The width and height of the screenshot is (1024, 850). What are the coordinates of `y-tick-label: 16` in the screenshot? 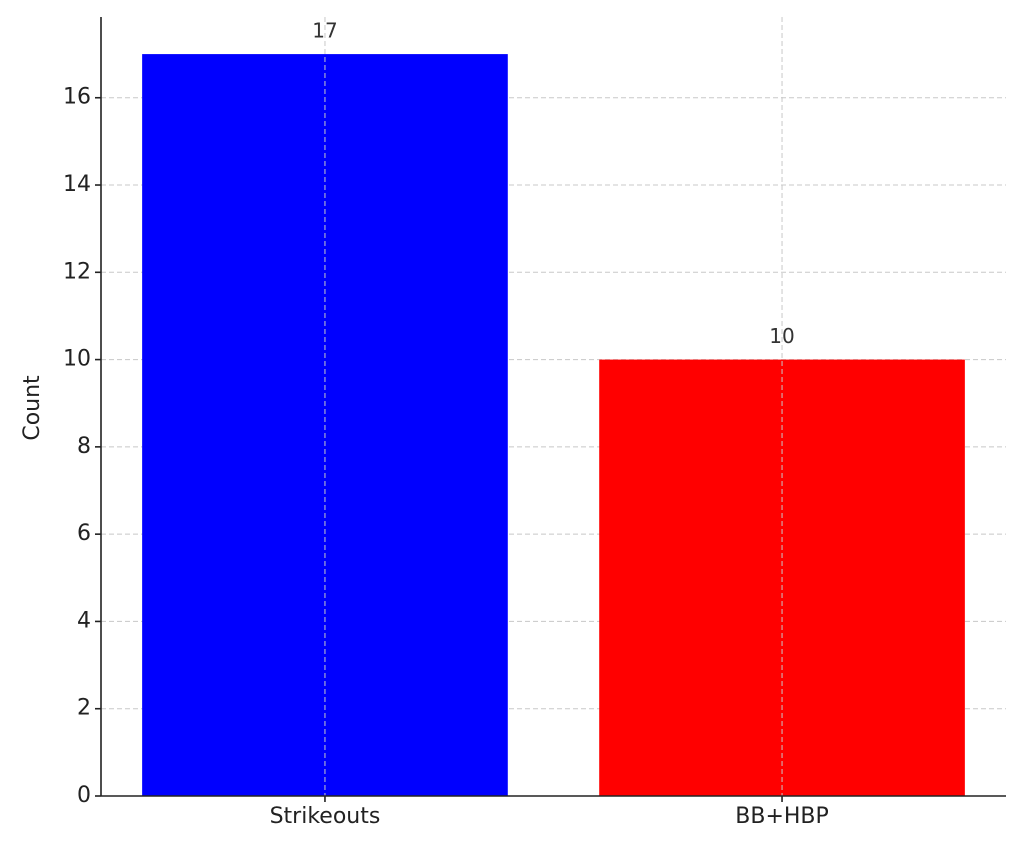 It's located at (77, 97).